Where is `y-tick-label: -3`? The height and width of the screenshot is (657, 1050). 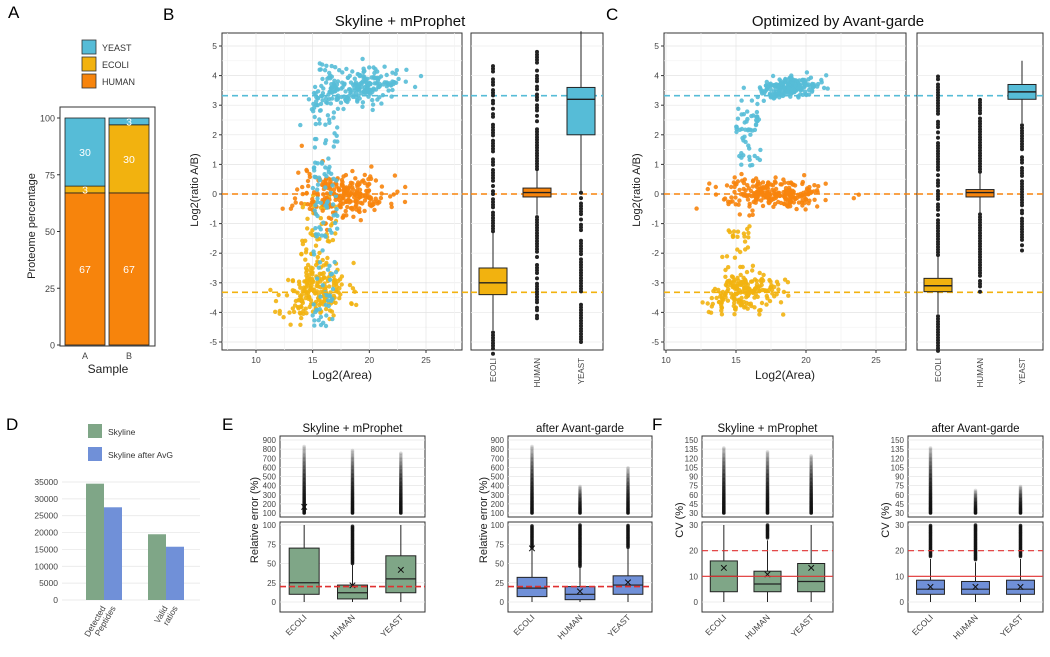
y-tick-label: -3 is located at coordinates (655, 283).